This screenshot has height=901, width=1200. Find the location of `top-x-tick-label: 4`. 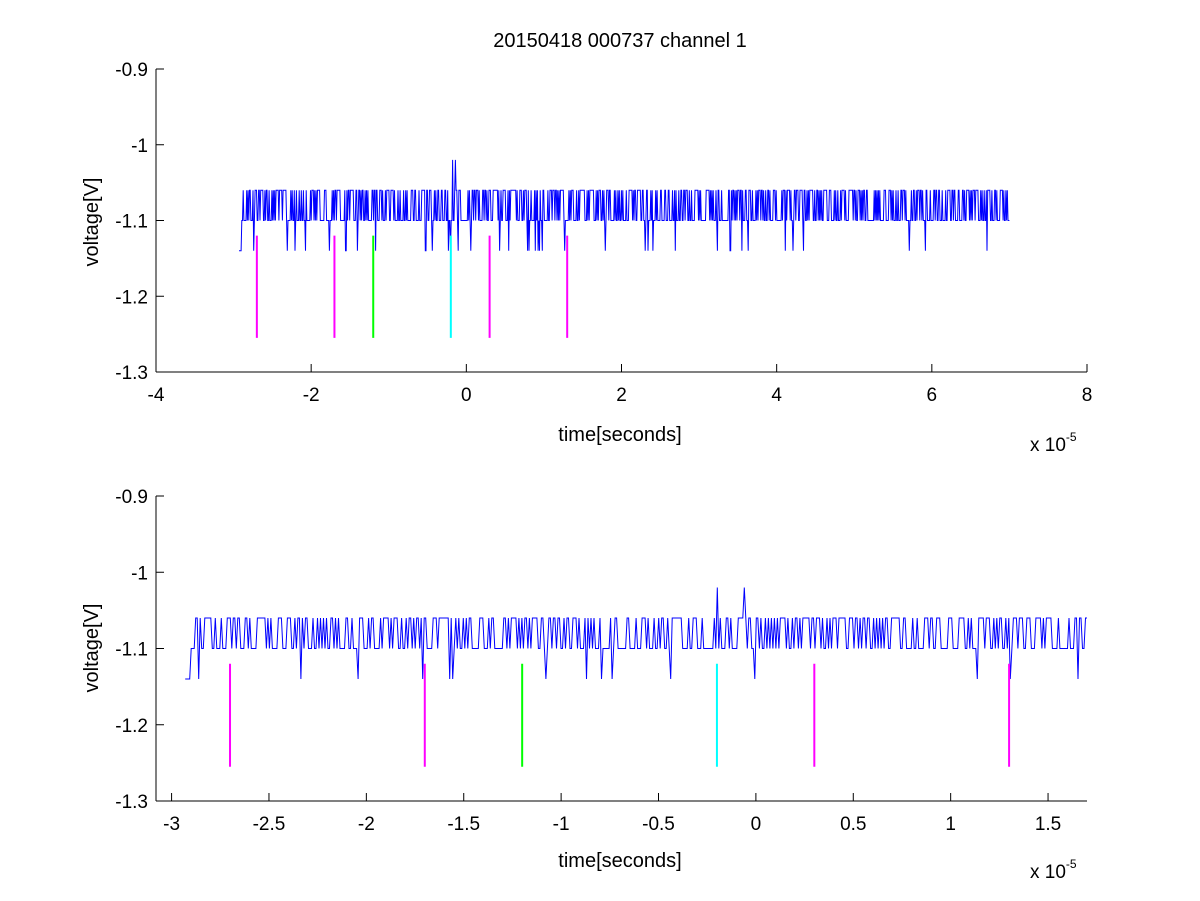

top-x-tick-label: 4 is located at coordinates (776, 395).